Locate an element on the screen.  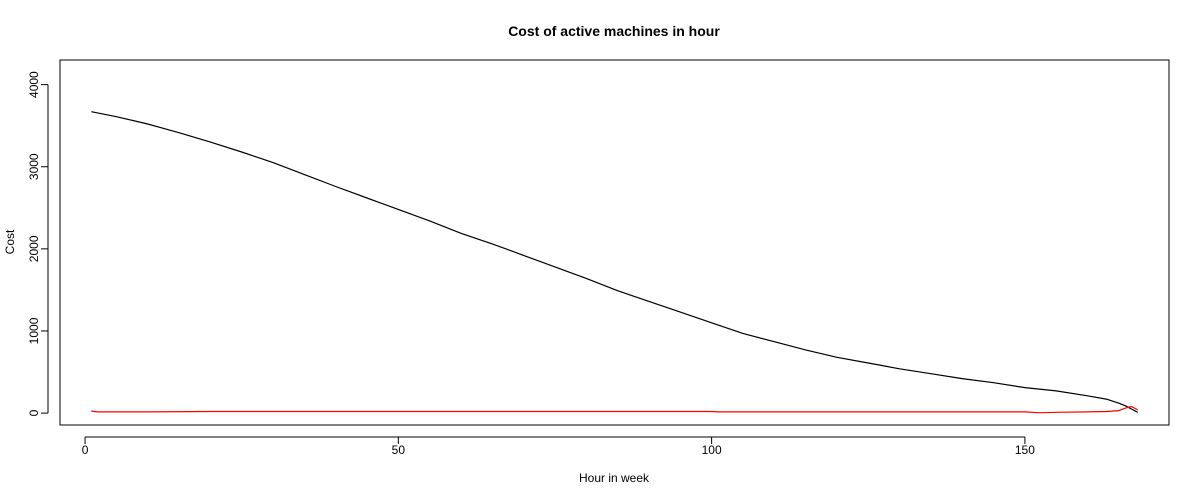
x-axis-label: Hour in week is located at coordinates (614, 478).